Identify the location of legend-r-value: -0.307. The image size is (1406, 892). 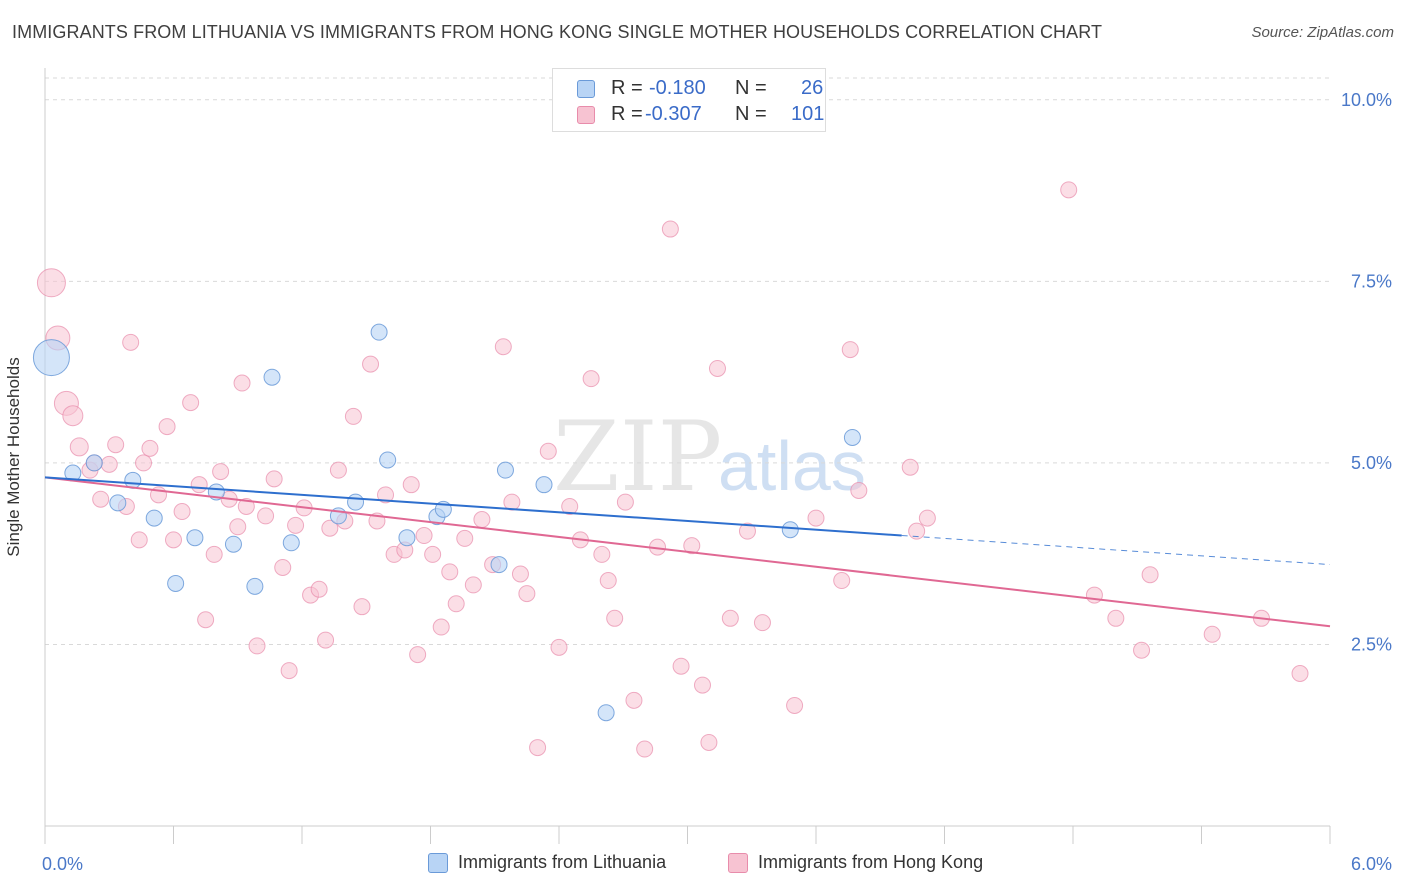
(673, 114).